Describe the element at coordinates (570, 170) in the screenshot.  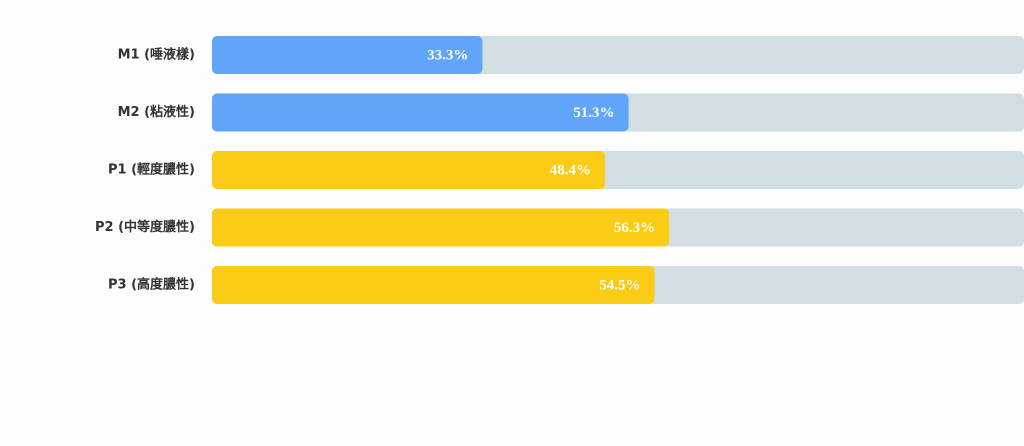
I see `value-label: 48.4%` at that location.